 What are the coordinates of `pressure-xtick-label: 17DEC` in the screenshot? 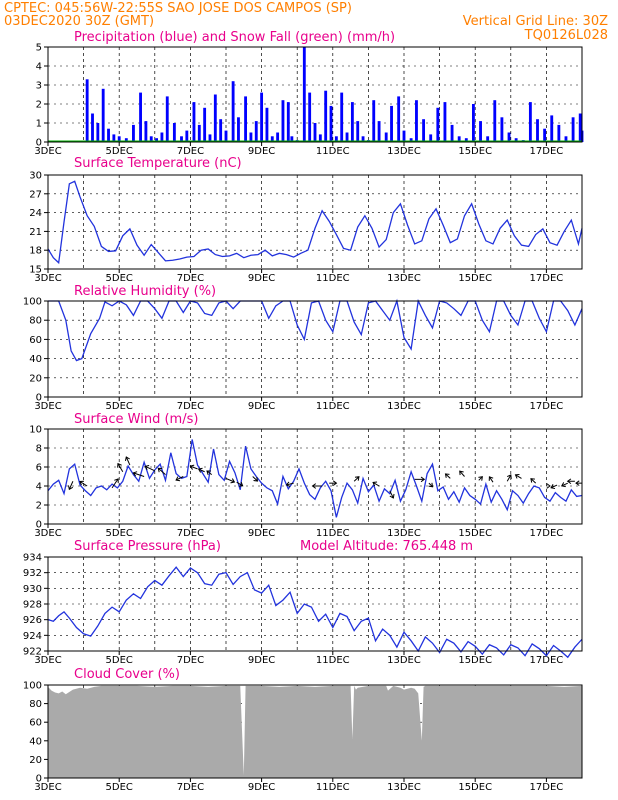 It's located at (547, 660).